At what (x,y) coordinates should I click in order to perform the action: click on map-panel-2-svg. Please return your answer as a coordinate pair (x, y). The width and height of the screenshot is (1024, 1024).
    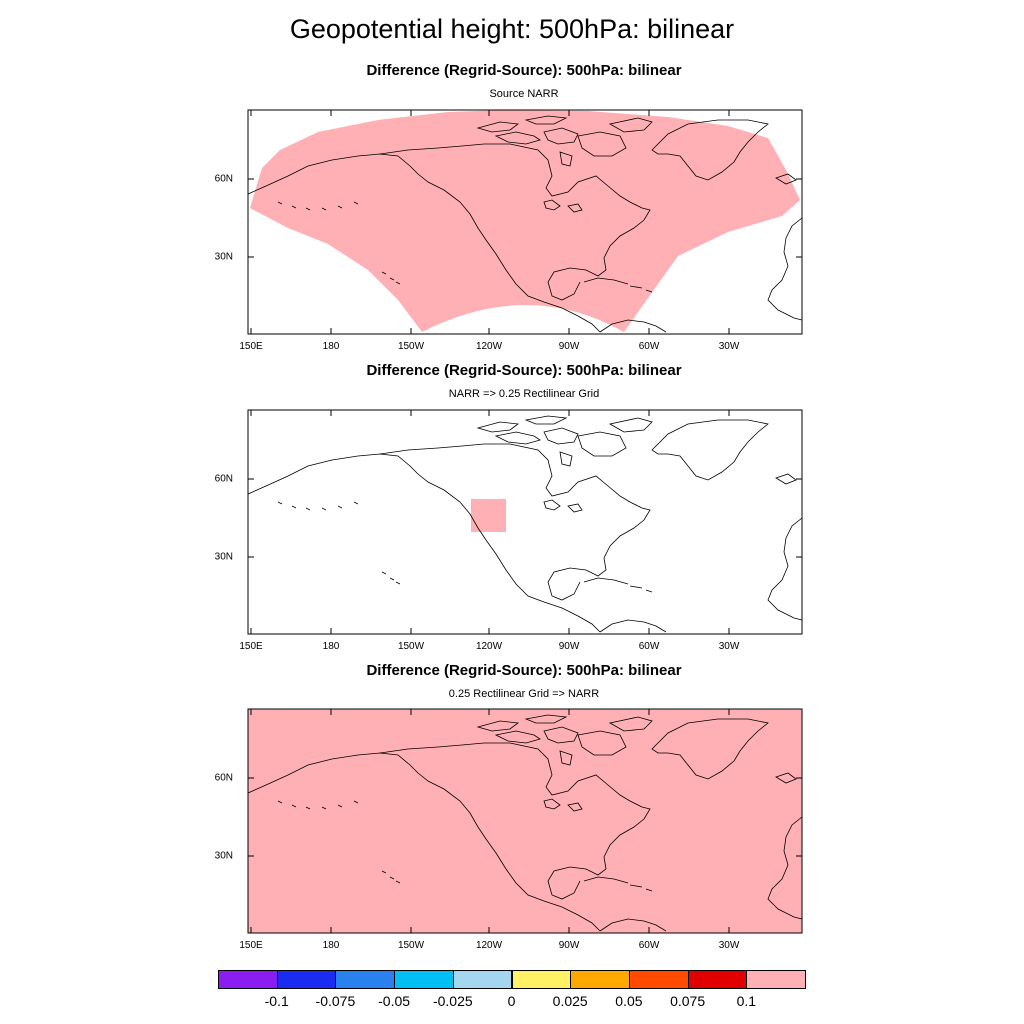
    Looking at the image, I should click on (525, 522).